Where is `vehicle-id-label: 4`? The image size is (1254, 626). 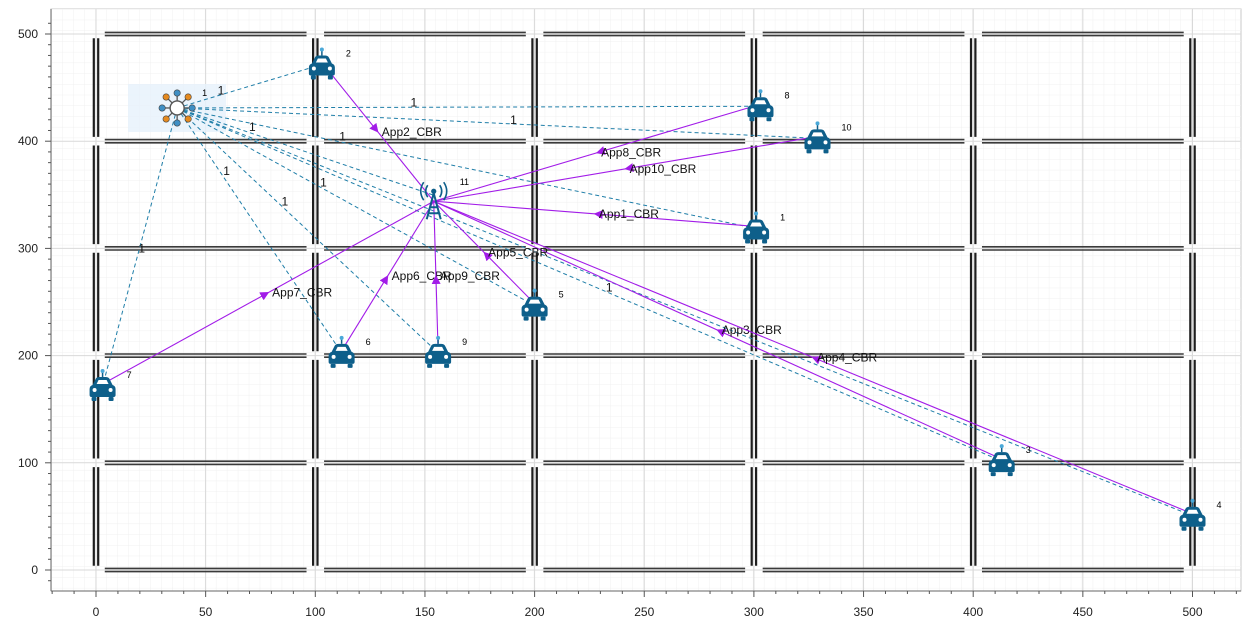 vehicle-id-label: 4 is located at coordinates (1219, 505).